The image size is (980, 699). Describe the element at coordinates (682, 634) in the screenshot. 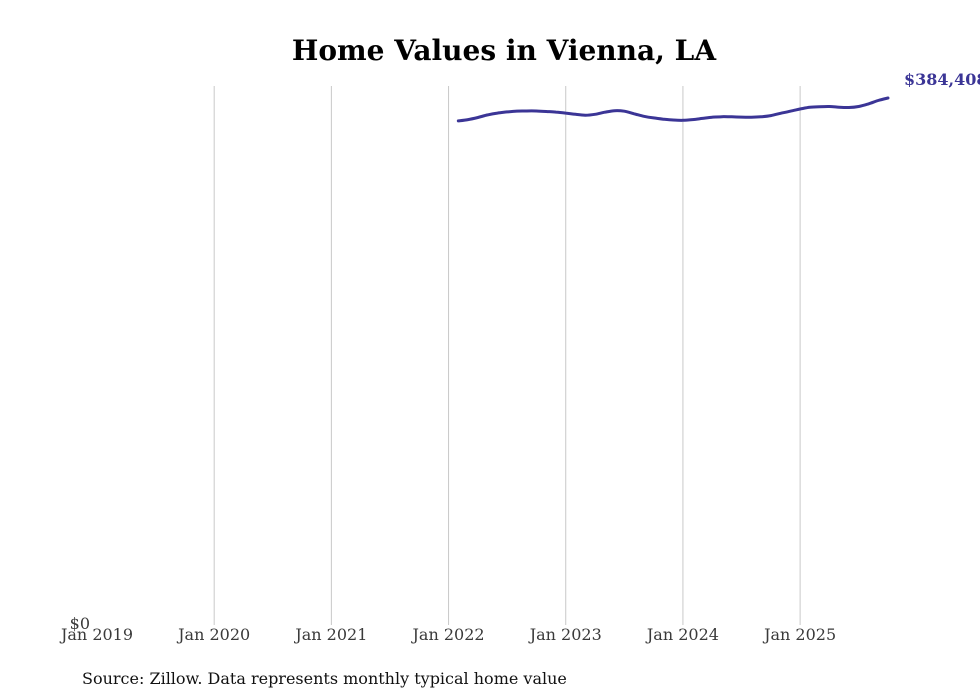

I see `x-tick-label: Jan 2024` at that location.